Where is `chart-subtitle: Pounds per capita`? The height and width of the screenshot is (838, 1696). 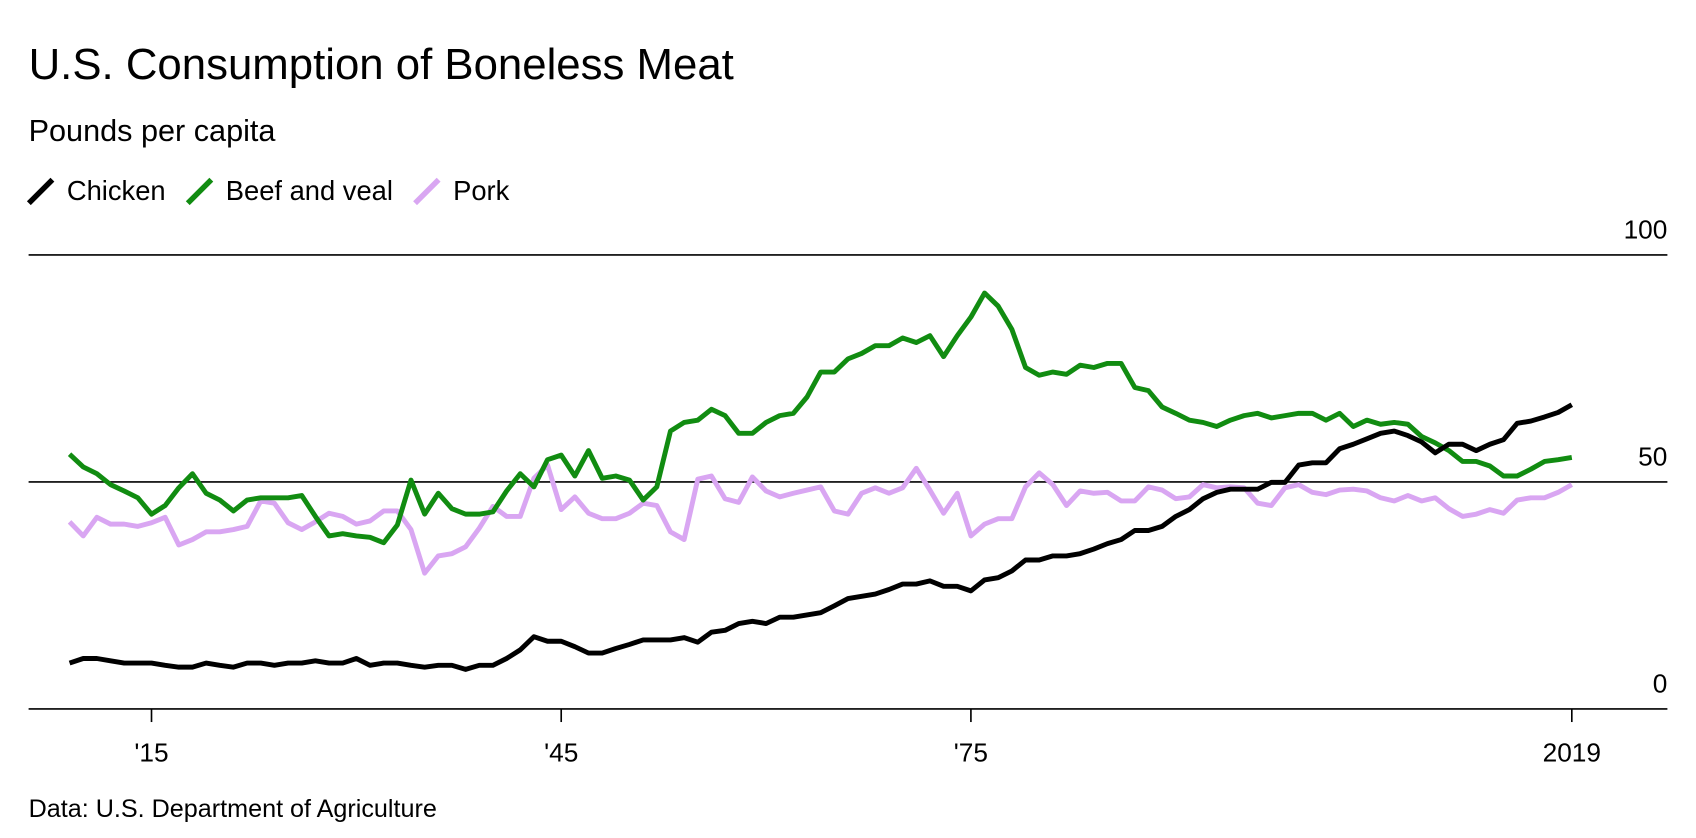
chart-subtitle: Pounds per capita is located at coordinates (153, 131).